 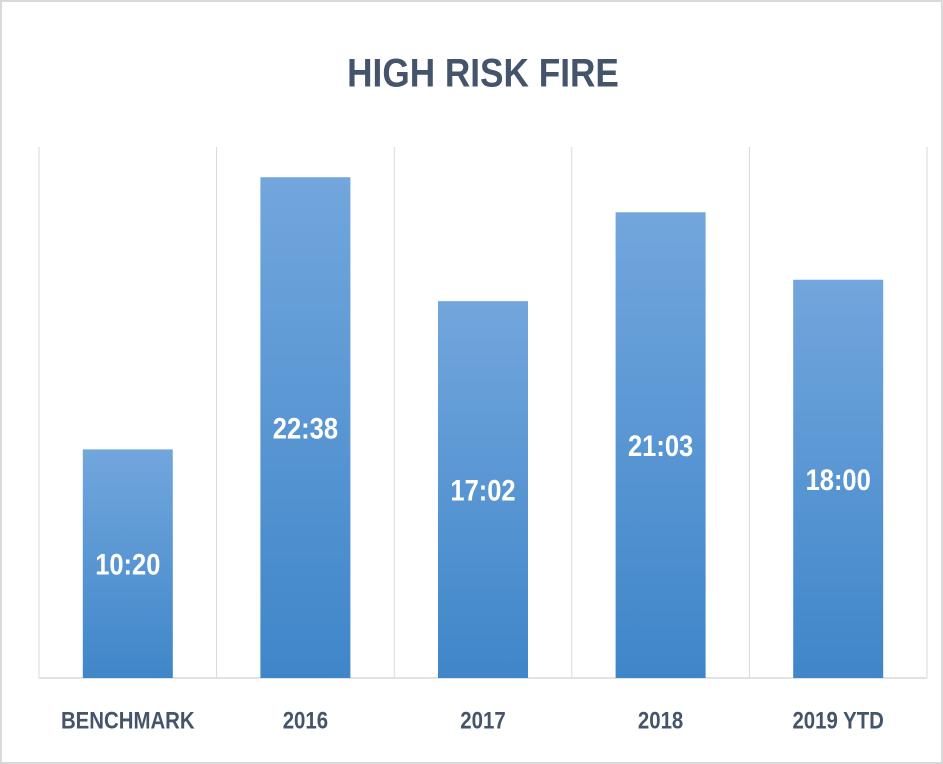 I want to click on data-label: 22:38, so click(x=305, y=428).